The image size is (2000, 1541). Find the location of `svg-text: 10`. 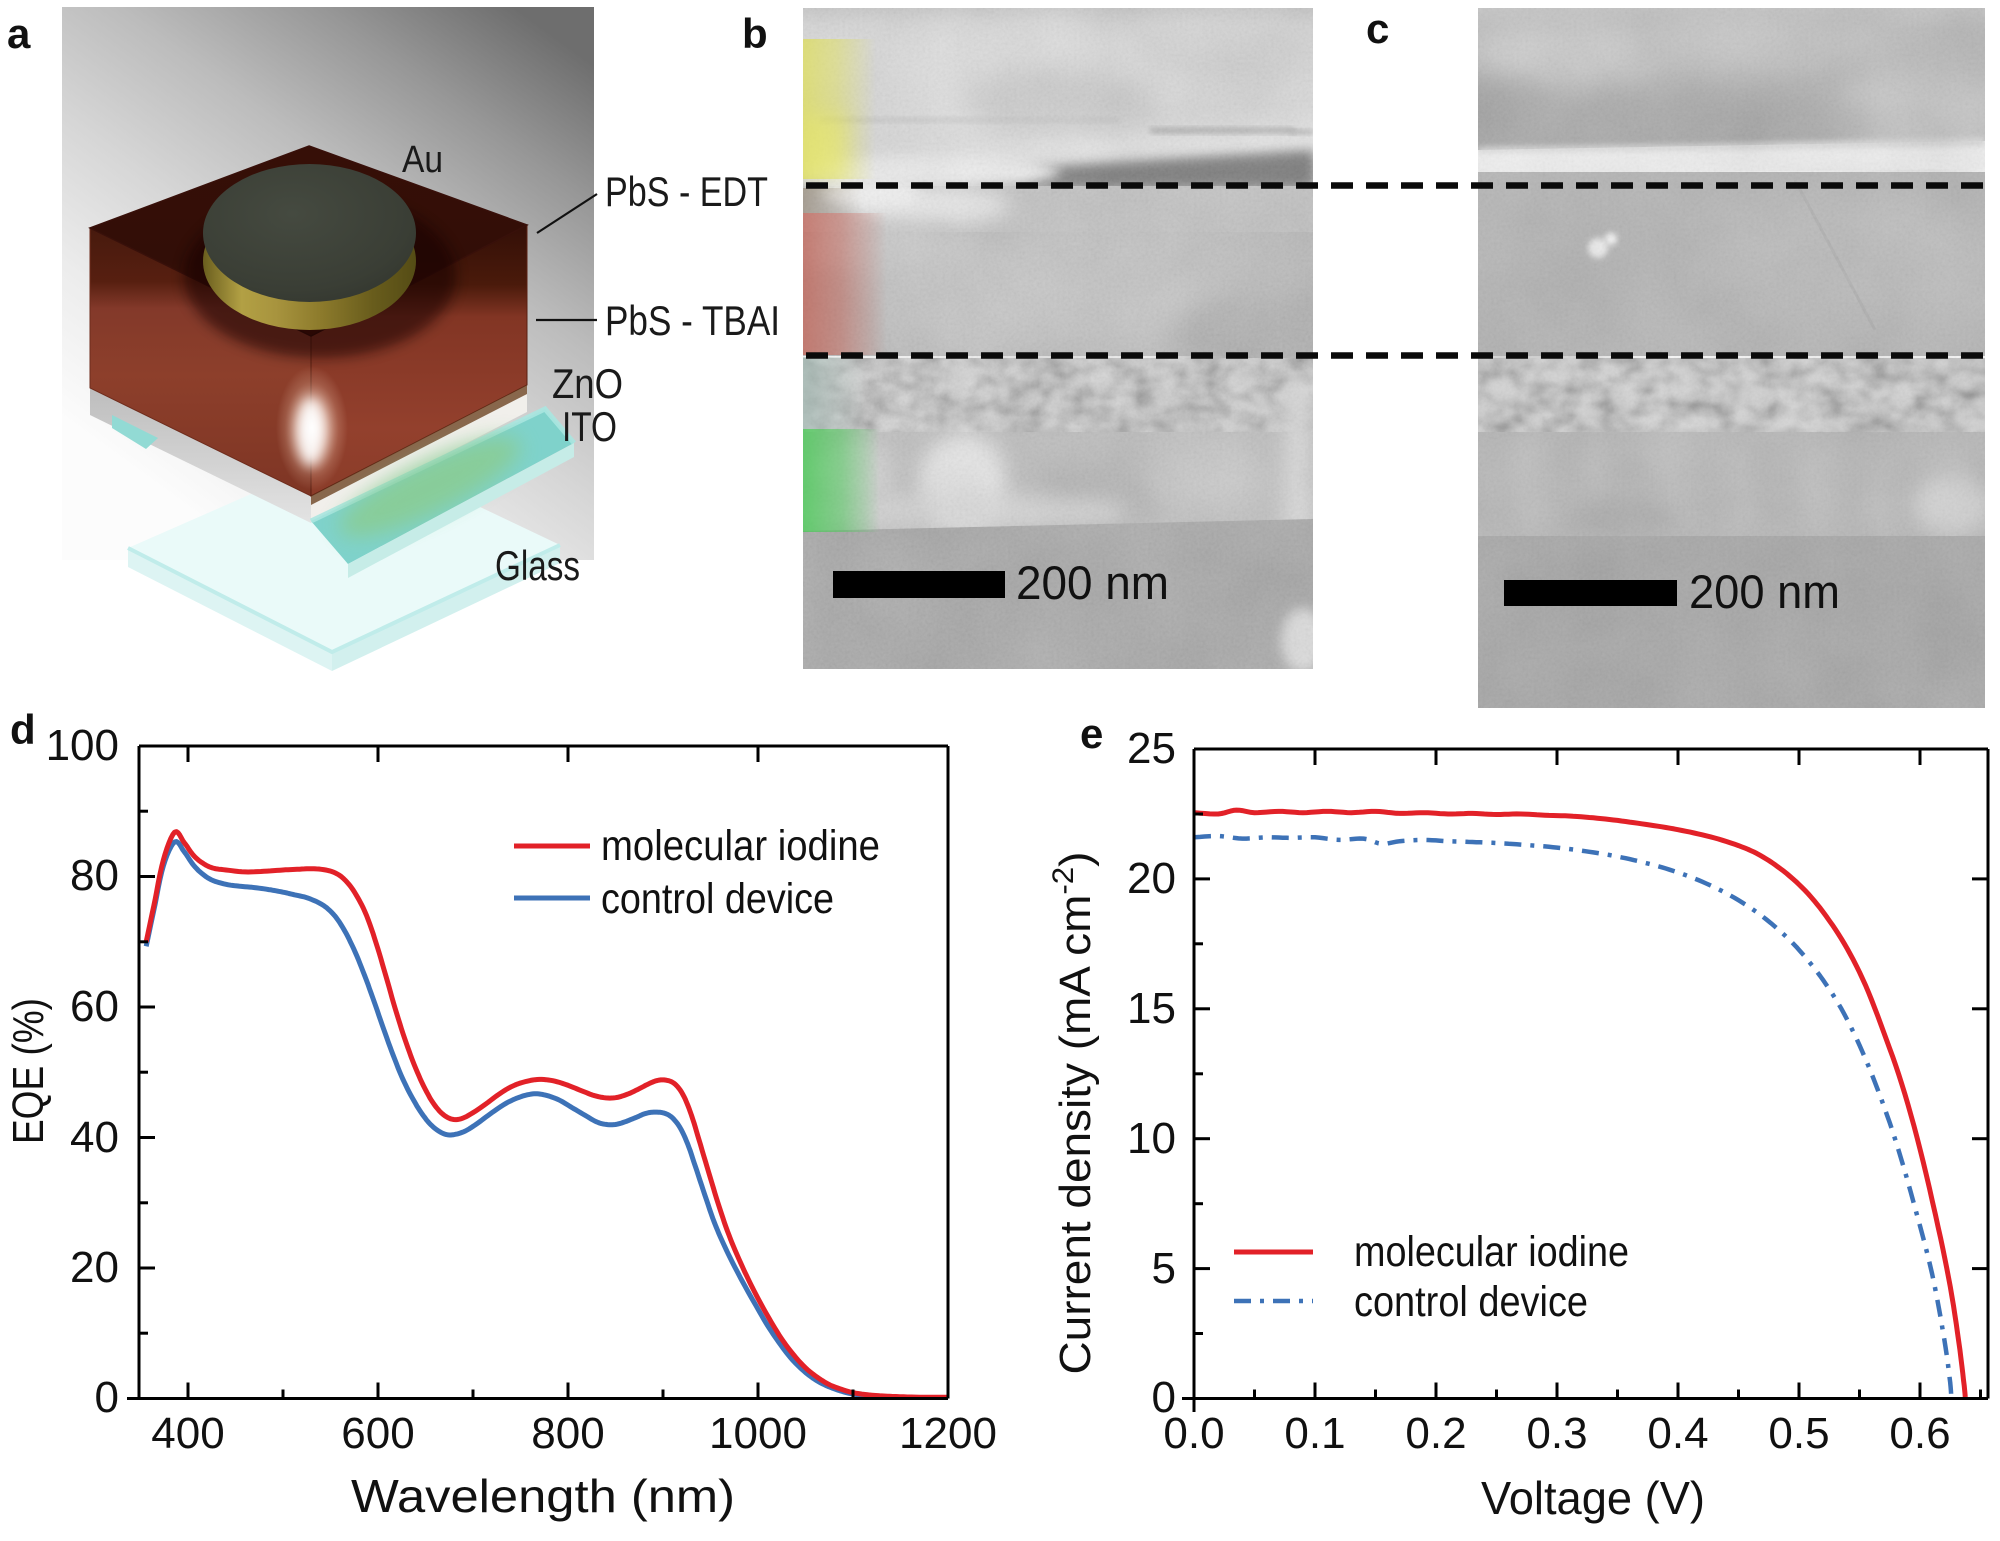

svg-text: 10 is located at coordinates (1151, 1138).